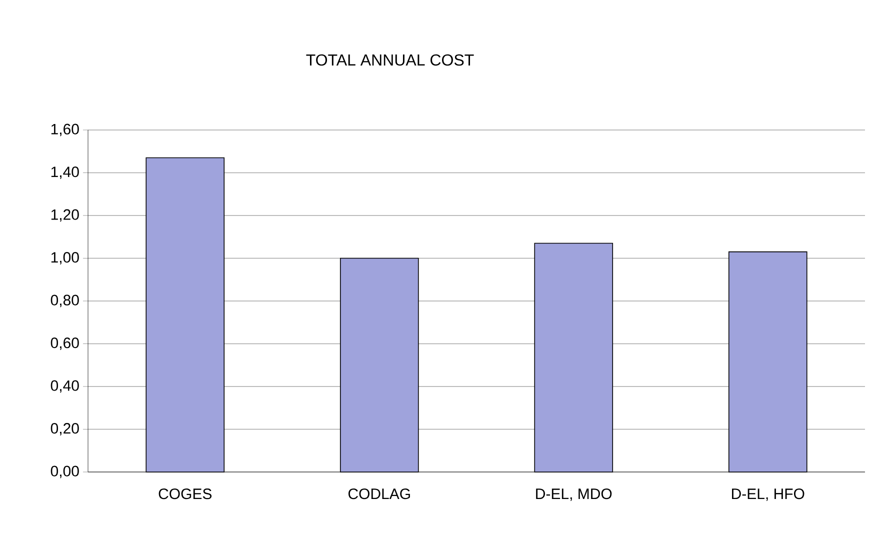 The height and width of the screenshot is (545, 882). Describe the element at coordinates (64, 472) in the screenshot. I see `y-tick-label: 0,00` at that location.